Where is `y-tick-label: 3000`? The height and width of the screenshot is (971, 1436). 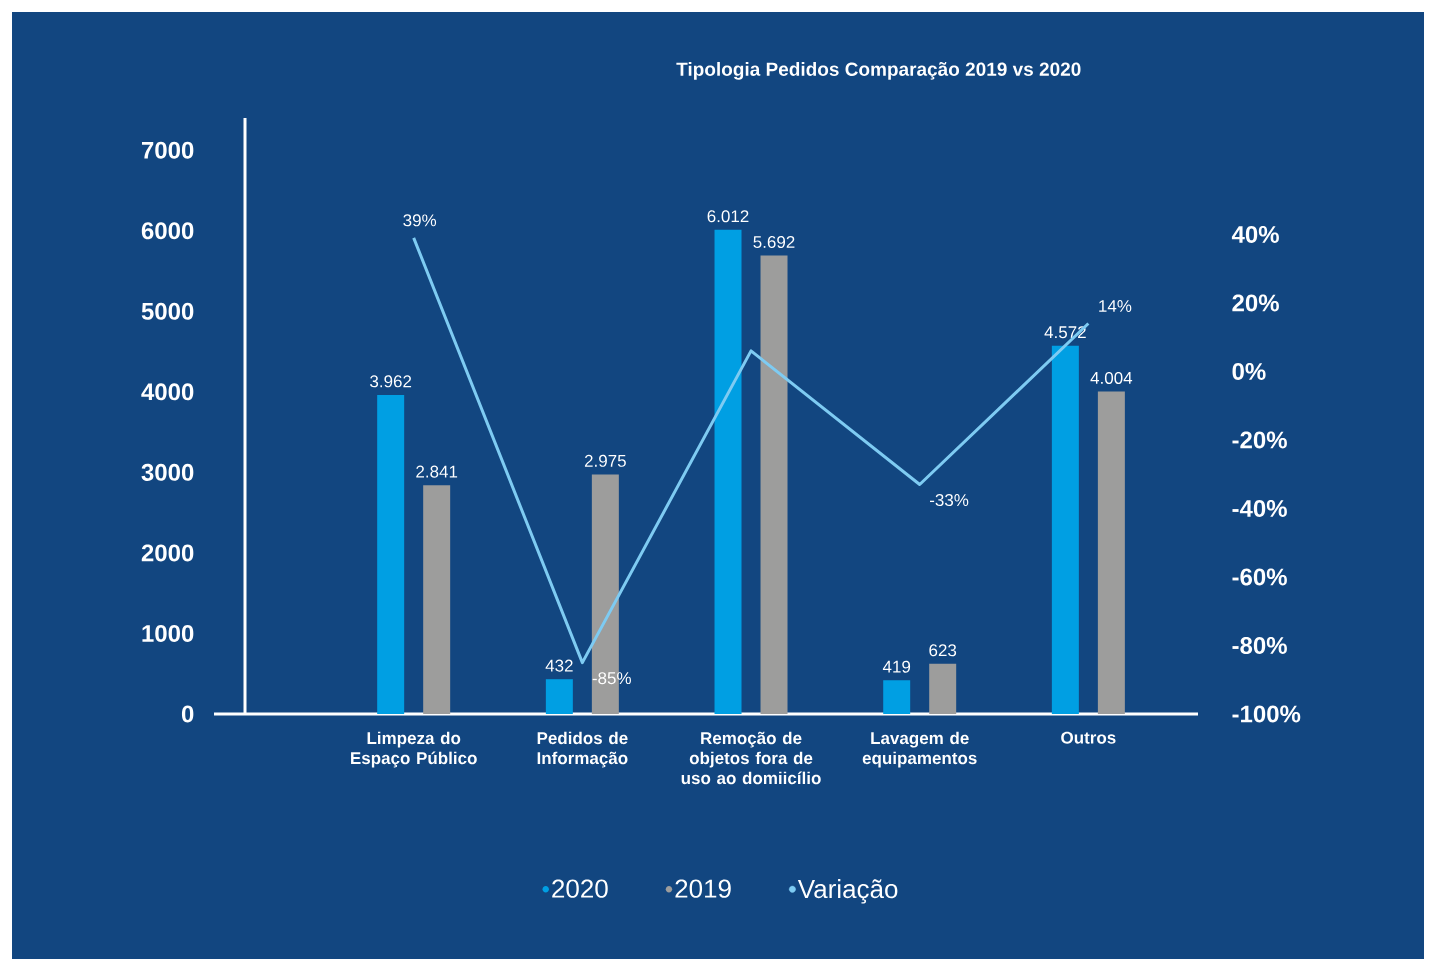
y-tick-label: 3000 is located at coordinates (167, 472).